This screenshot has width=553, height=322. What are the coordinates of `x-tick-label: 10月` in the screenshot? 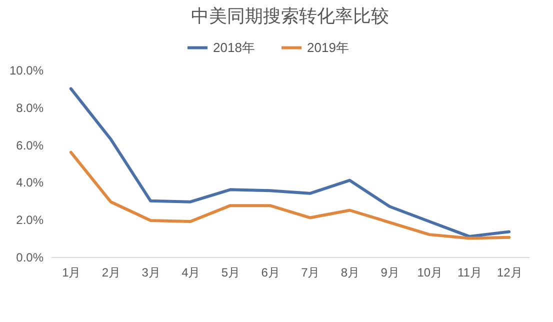 It's located at (430, 273).